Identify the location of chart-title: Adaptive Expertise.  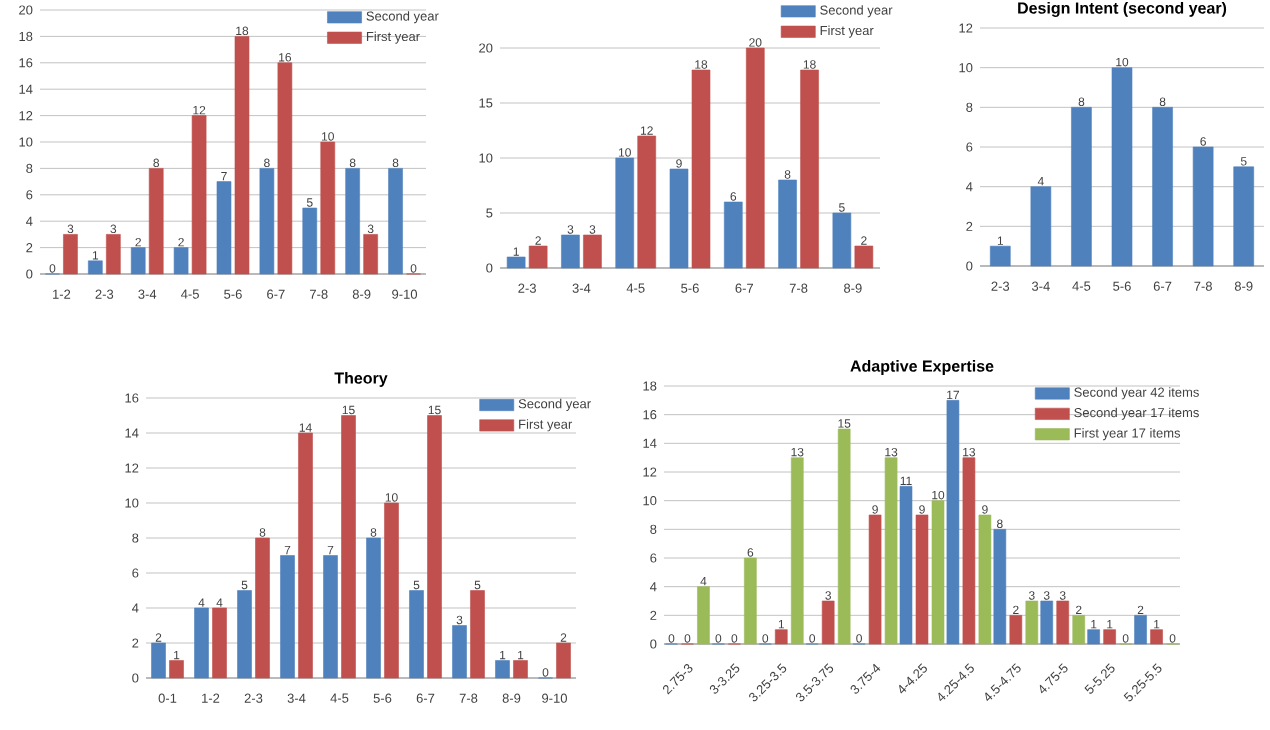
(922, 367).